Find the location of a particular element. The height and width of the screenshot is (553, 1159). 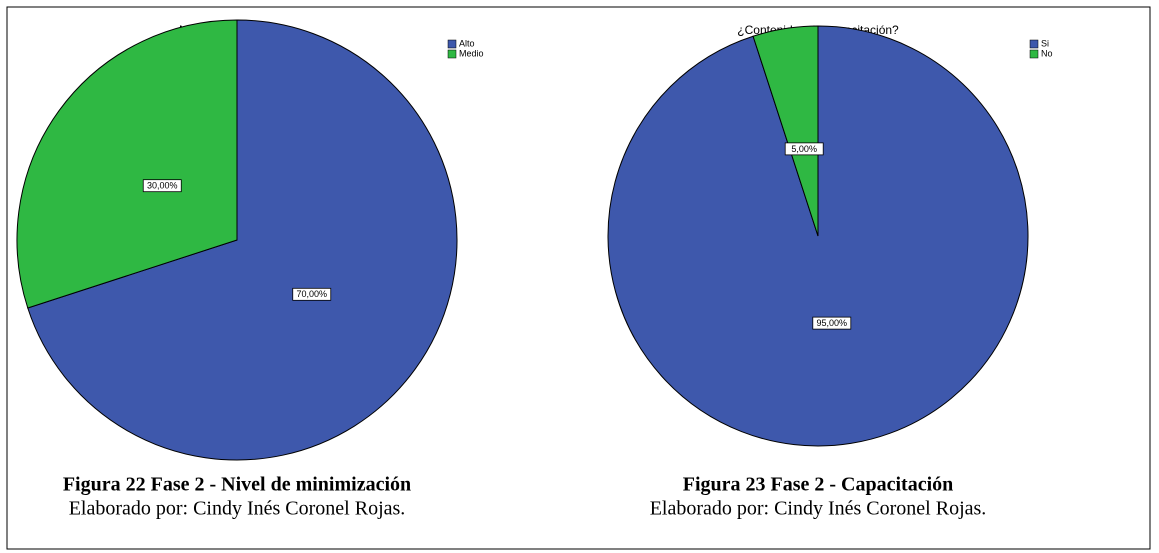

legend-label: Medio is located at coordinates (471, 53).